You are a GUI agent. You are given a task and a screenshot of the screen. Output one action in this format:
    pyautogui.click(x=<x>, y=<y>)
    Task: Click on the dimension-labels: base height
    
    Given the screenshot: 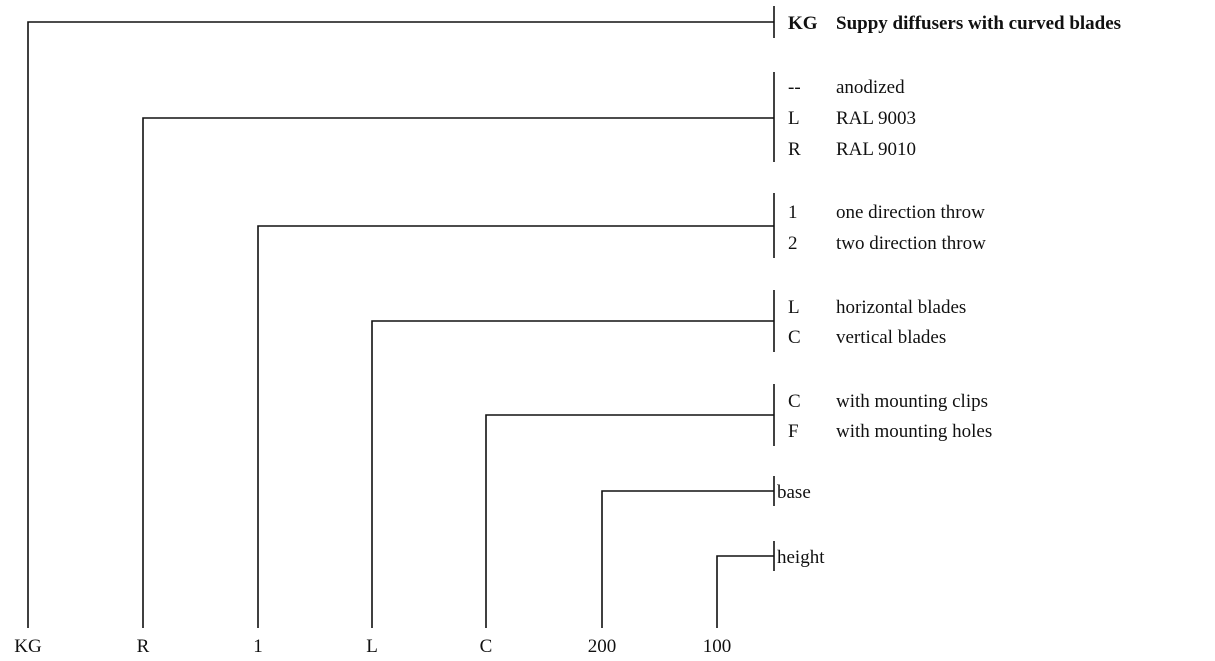 What is the action you would take?
    pyautogui.click(x=801, y=525)
    